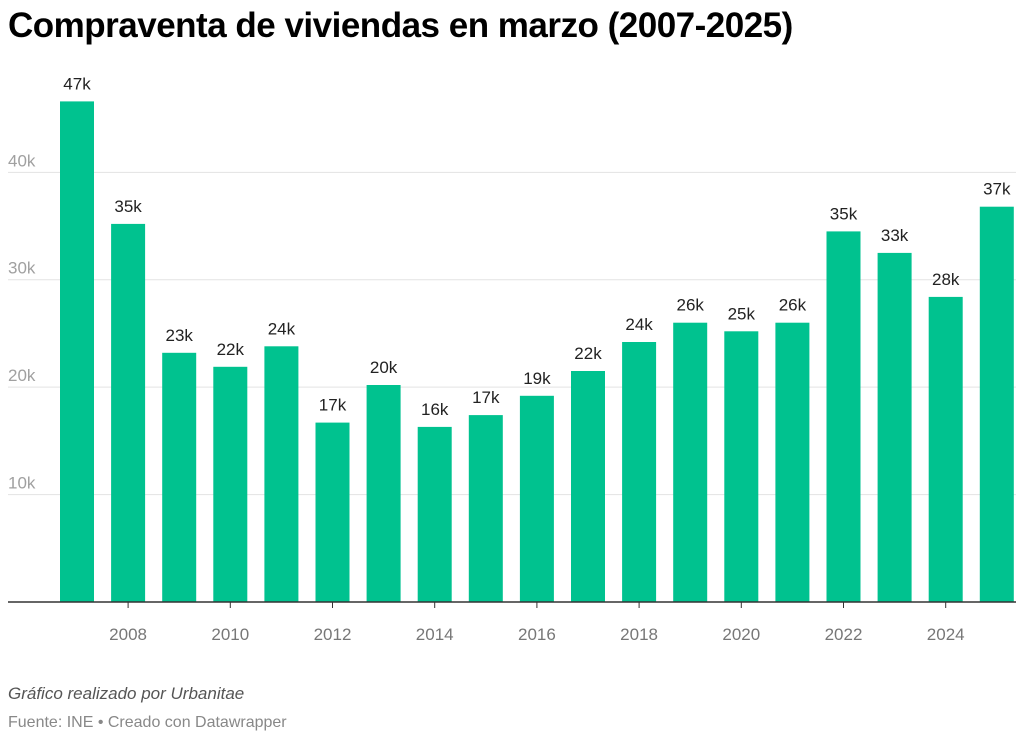 The height and width of the screenshot is (745, 1024). Describe the element at coordinates (230, 634) in the screenshot. I see `x-tick-label: 2010` at that location.